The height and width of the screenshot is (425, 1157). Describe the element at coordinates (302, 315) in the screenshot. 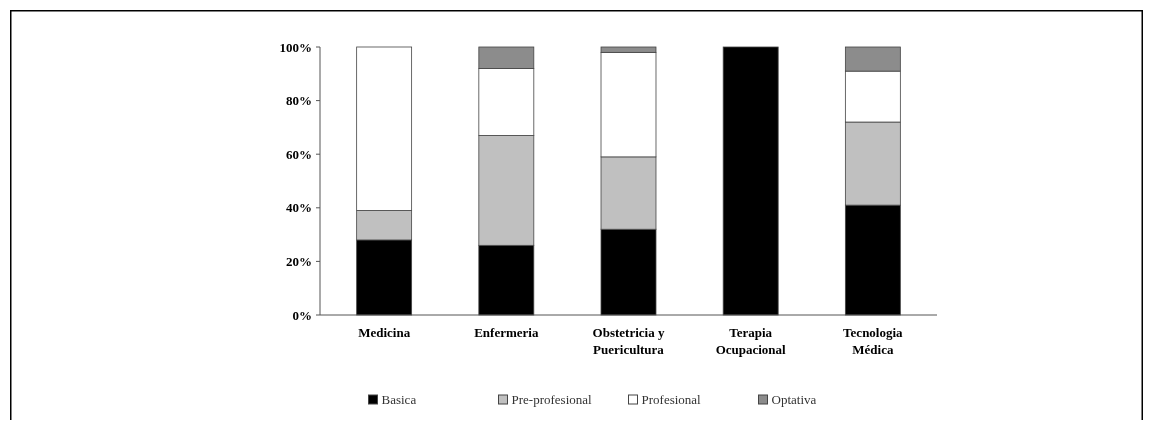

I see `y-tick-label: 0%` at that location.